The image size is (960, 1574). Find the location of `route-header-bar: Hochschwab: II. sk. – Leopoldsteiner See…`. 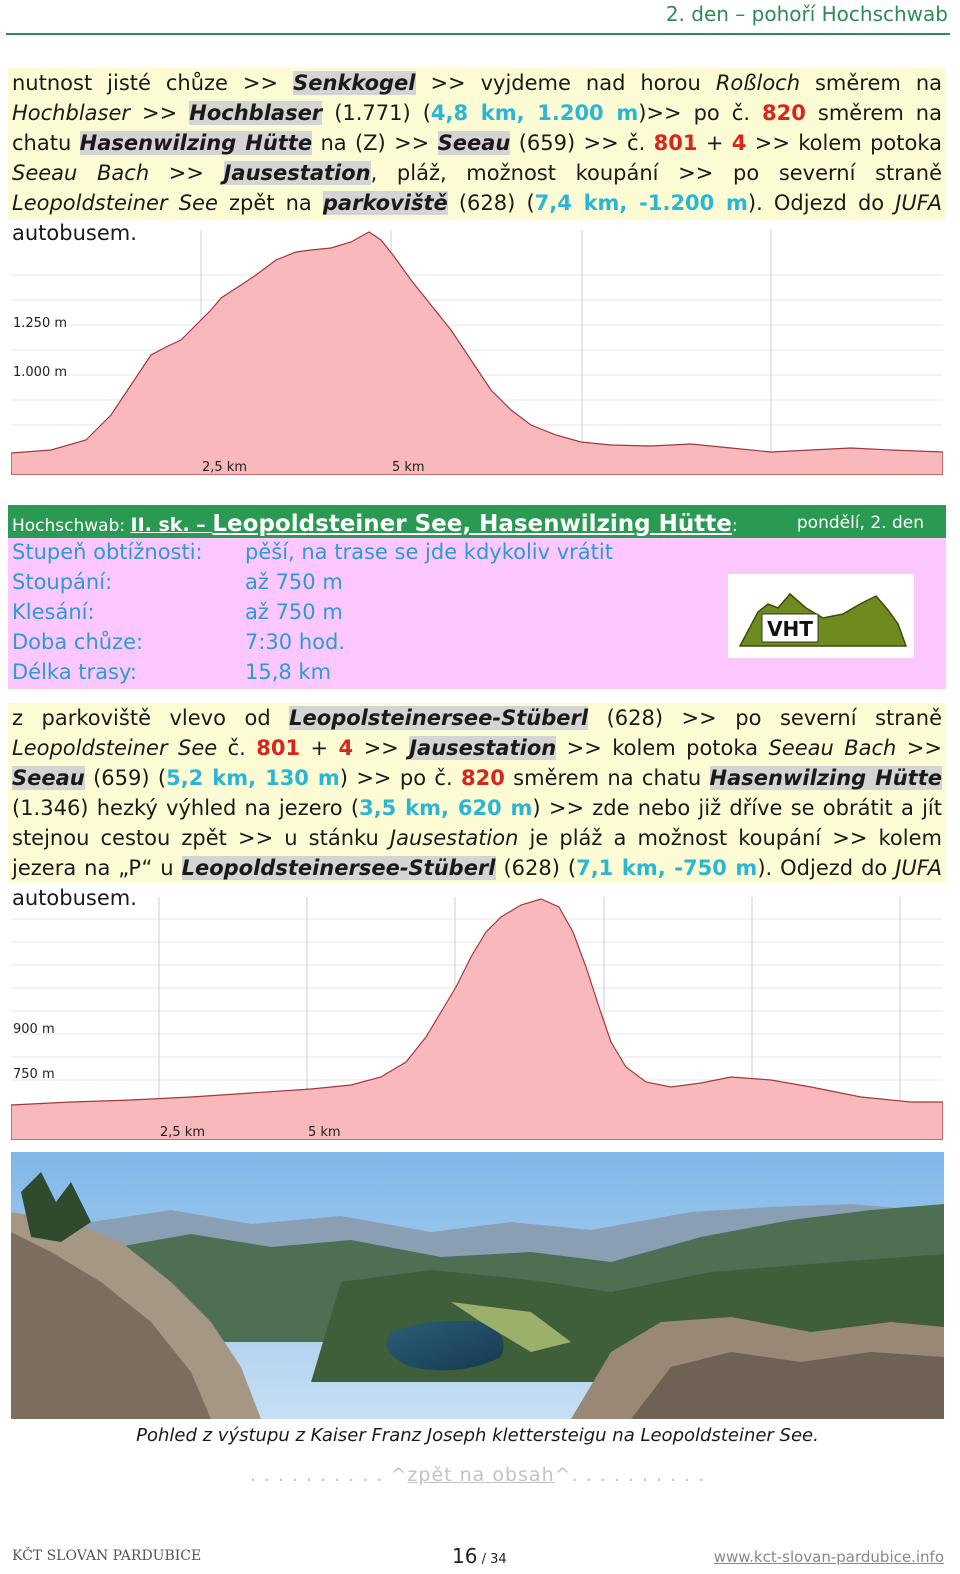

route-header-bar: Hochschwab: II. sk. – Leopoldsteiner See… is located at coordinates (477, 521).